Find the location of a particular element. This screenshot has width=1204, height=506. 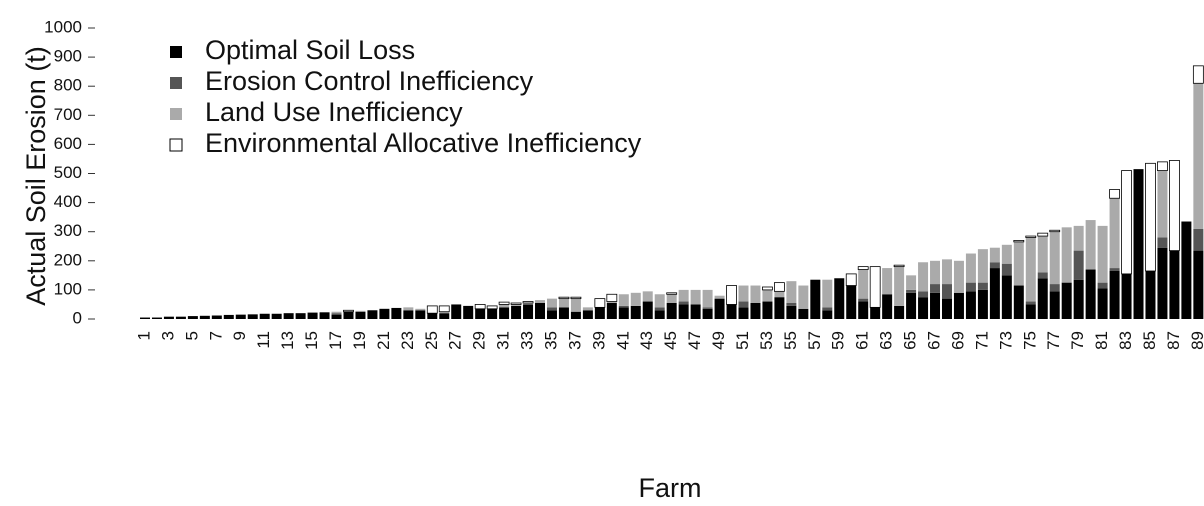

x-tick-label: 25 is located at coordinates (431, 340).